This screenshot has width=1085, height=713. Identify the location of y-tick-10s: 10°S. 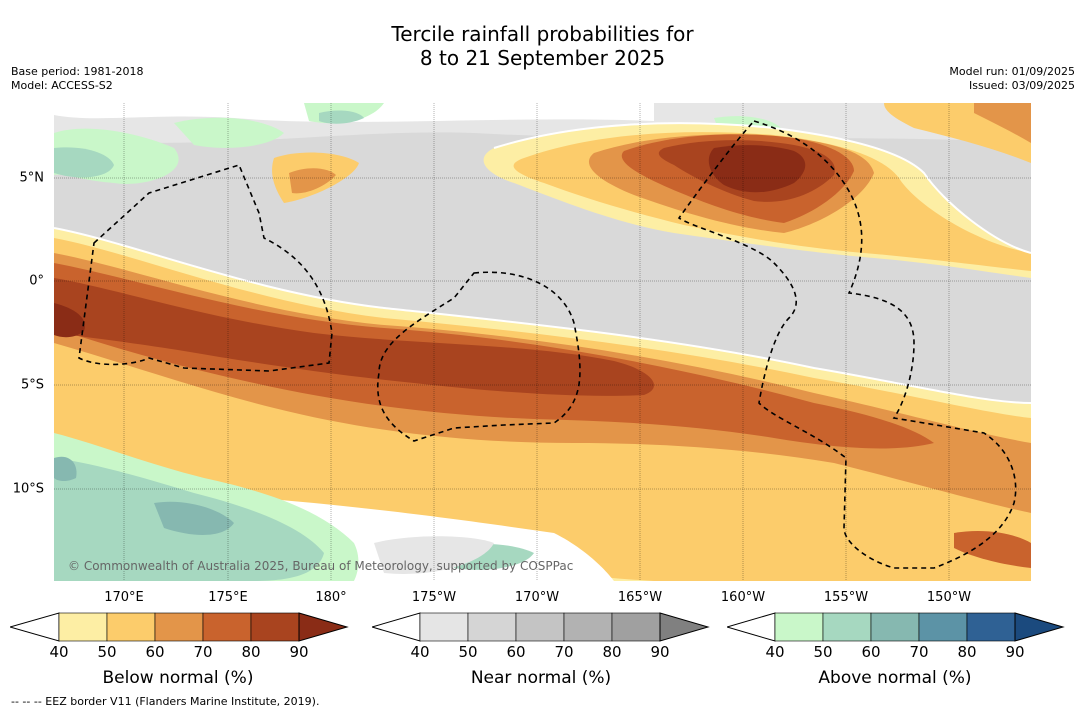
(28, 489).